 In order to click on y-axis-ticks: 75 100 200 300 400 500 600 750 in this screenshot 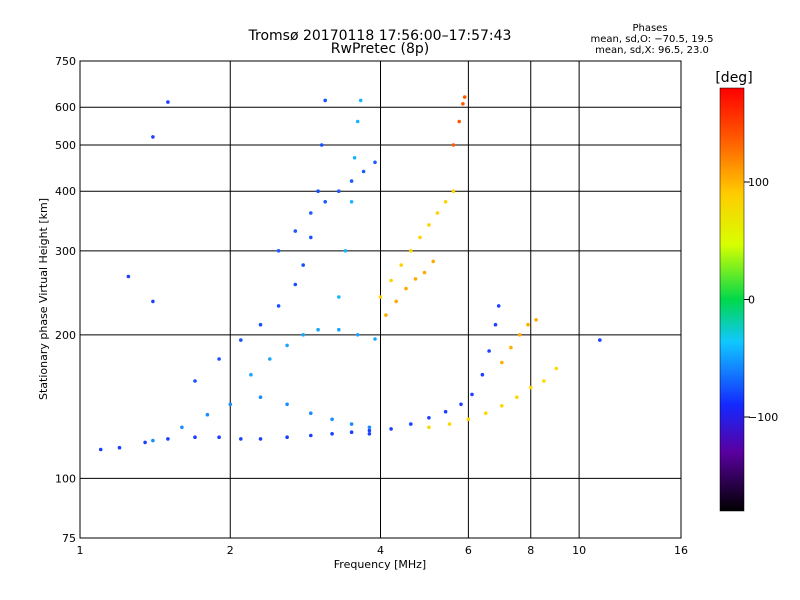, I will do `click(65, 300)`.